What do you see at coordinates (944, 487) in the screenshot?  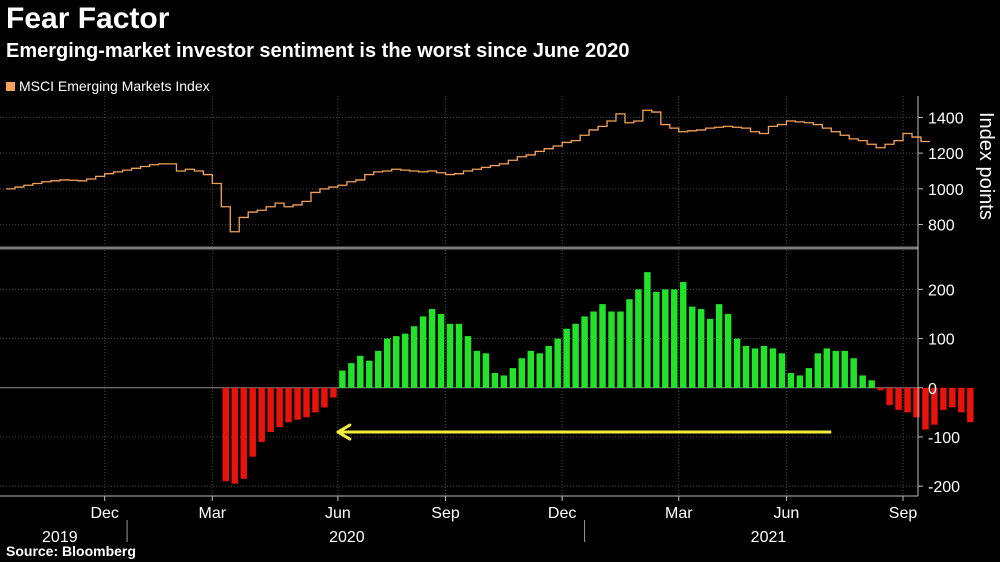 I see `sentiment-ytick-label: -200` at bounding box center [944, 487].